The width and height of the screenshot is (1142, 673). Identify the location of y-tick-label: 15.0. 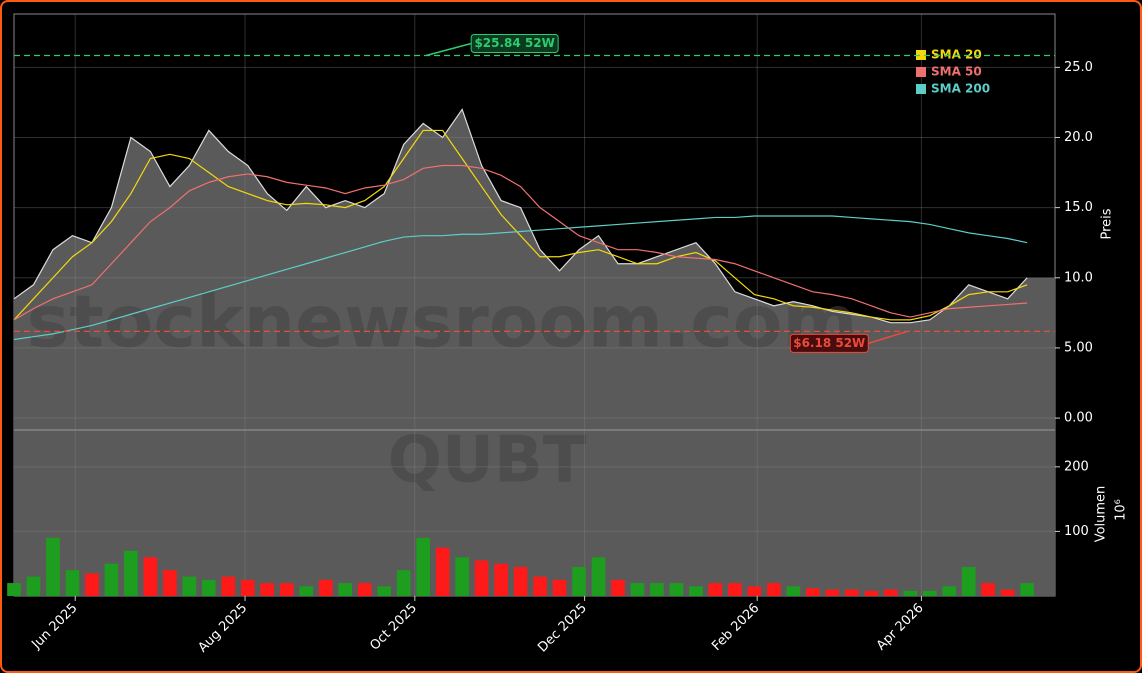
(1078, 207).